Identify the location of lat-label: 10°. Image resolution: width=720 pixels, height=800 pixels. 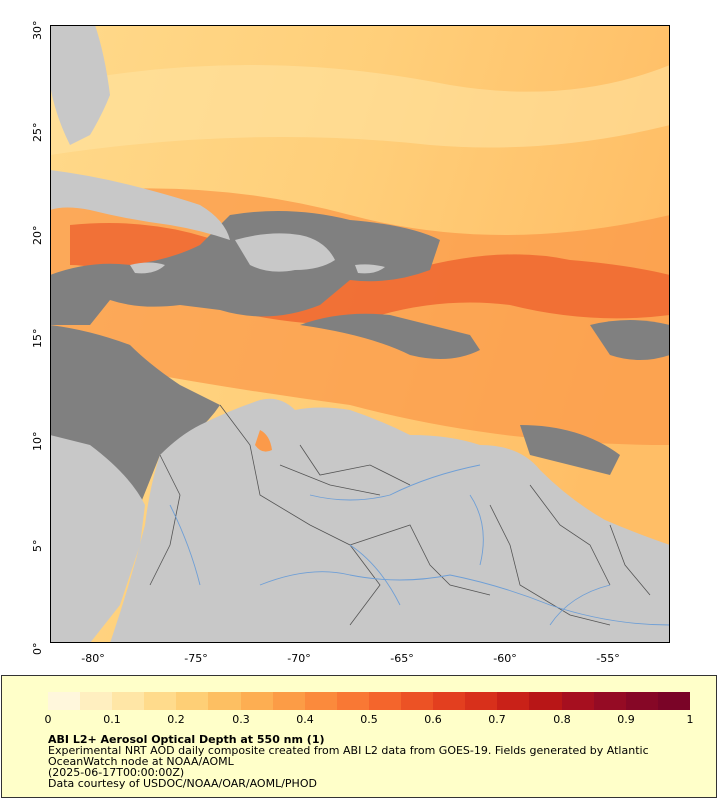
(37, 441).